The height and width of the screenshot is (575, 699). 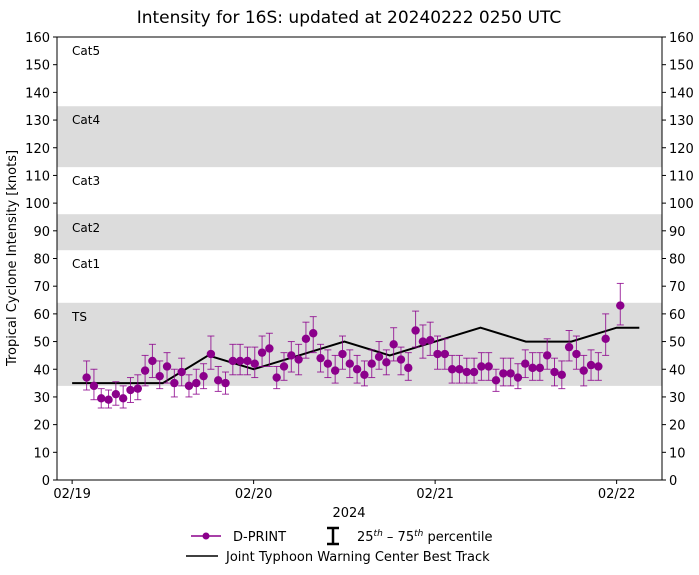 I want to click on y-tick-label-left: 40, so click(x=41, y=370).